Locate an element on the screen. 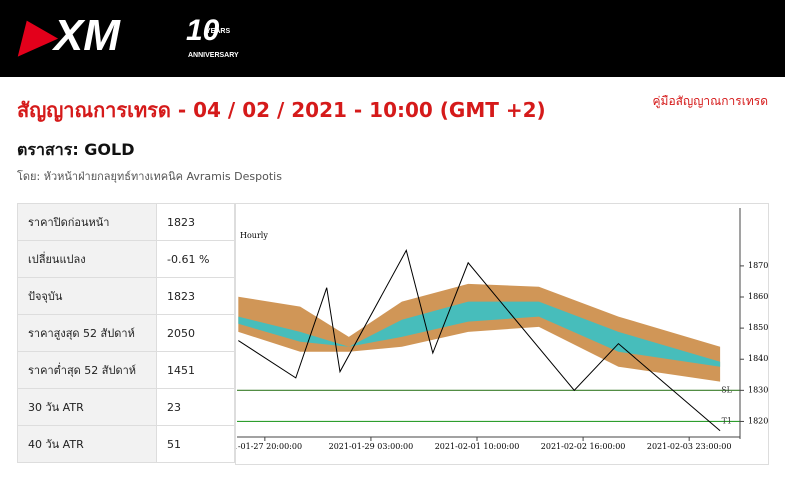 The width and height of the screenshot is (785, 487). logo-text: XM is located at coordinates (86, 35).